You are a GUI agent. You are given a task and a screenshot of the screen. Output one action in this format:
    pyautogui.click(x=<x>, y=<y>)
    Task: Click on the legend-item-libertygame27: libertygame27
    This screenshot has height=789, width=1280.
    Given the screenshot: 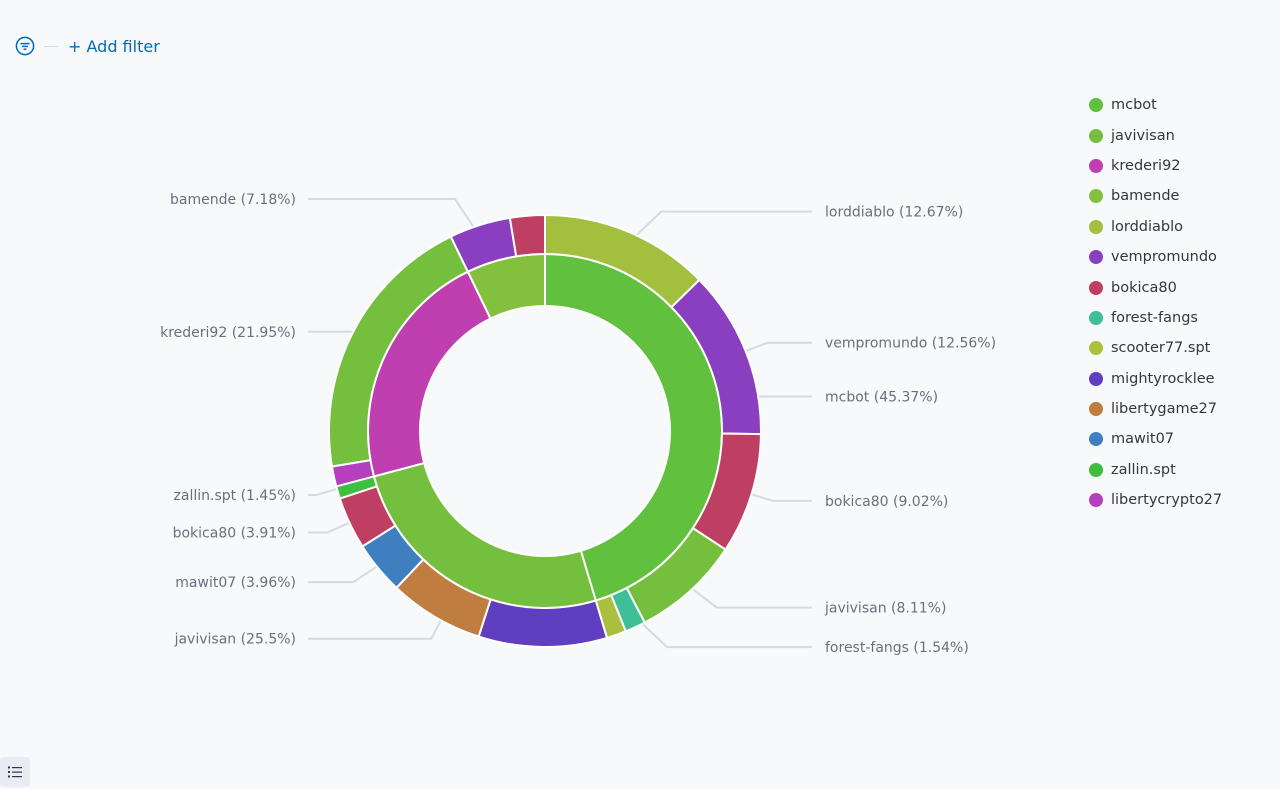 What is the action you would take?
    pyautogui.click(x=1155, y=409)
    